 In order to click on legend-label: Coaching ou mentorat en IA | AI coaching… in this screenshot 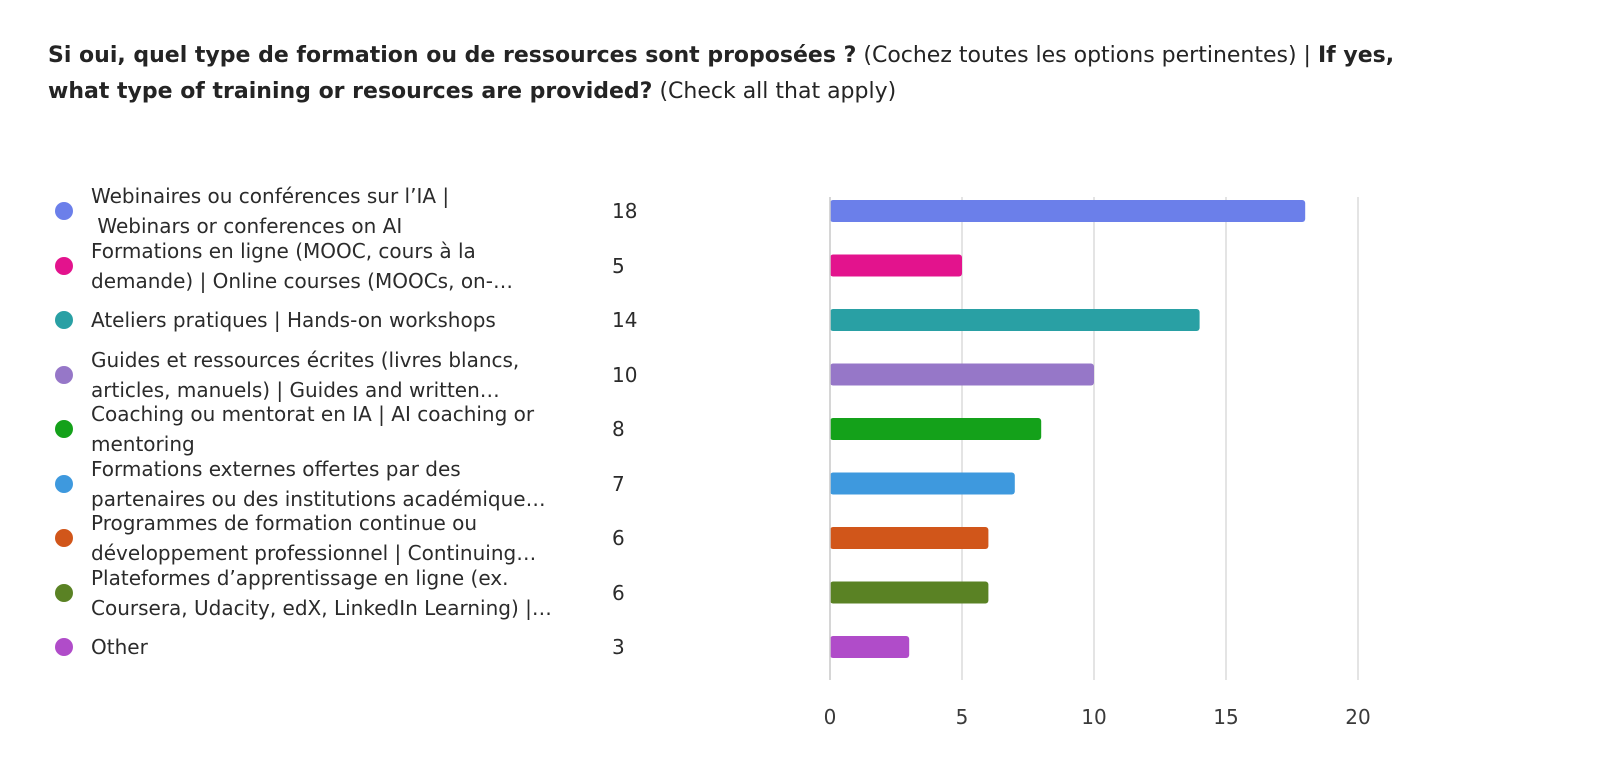, I will do `click(313, 414)`.